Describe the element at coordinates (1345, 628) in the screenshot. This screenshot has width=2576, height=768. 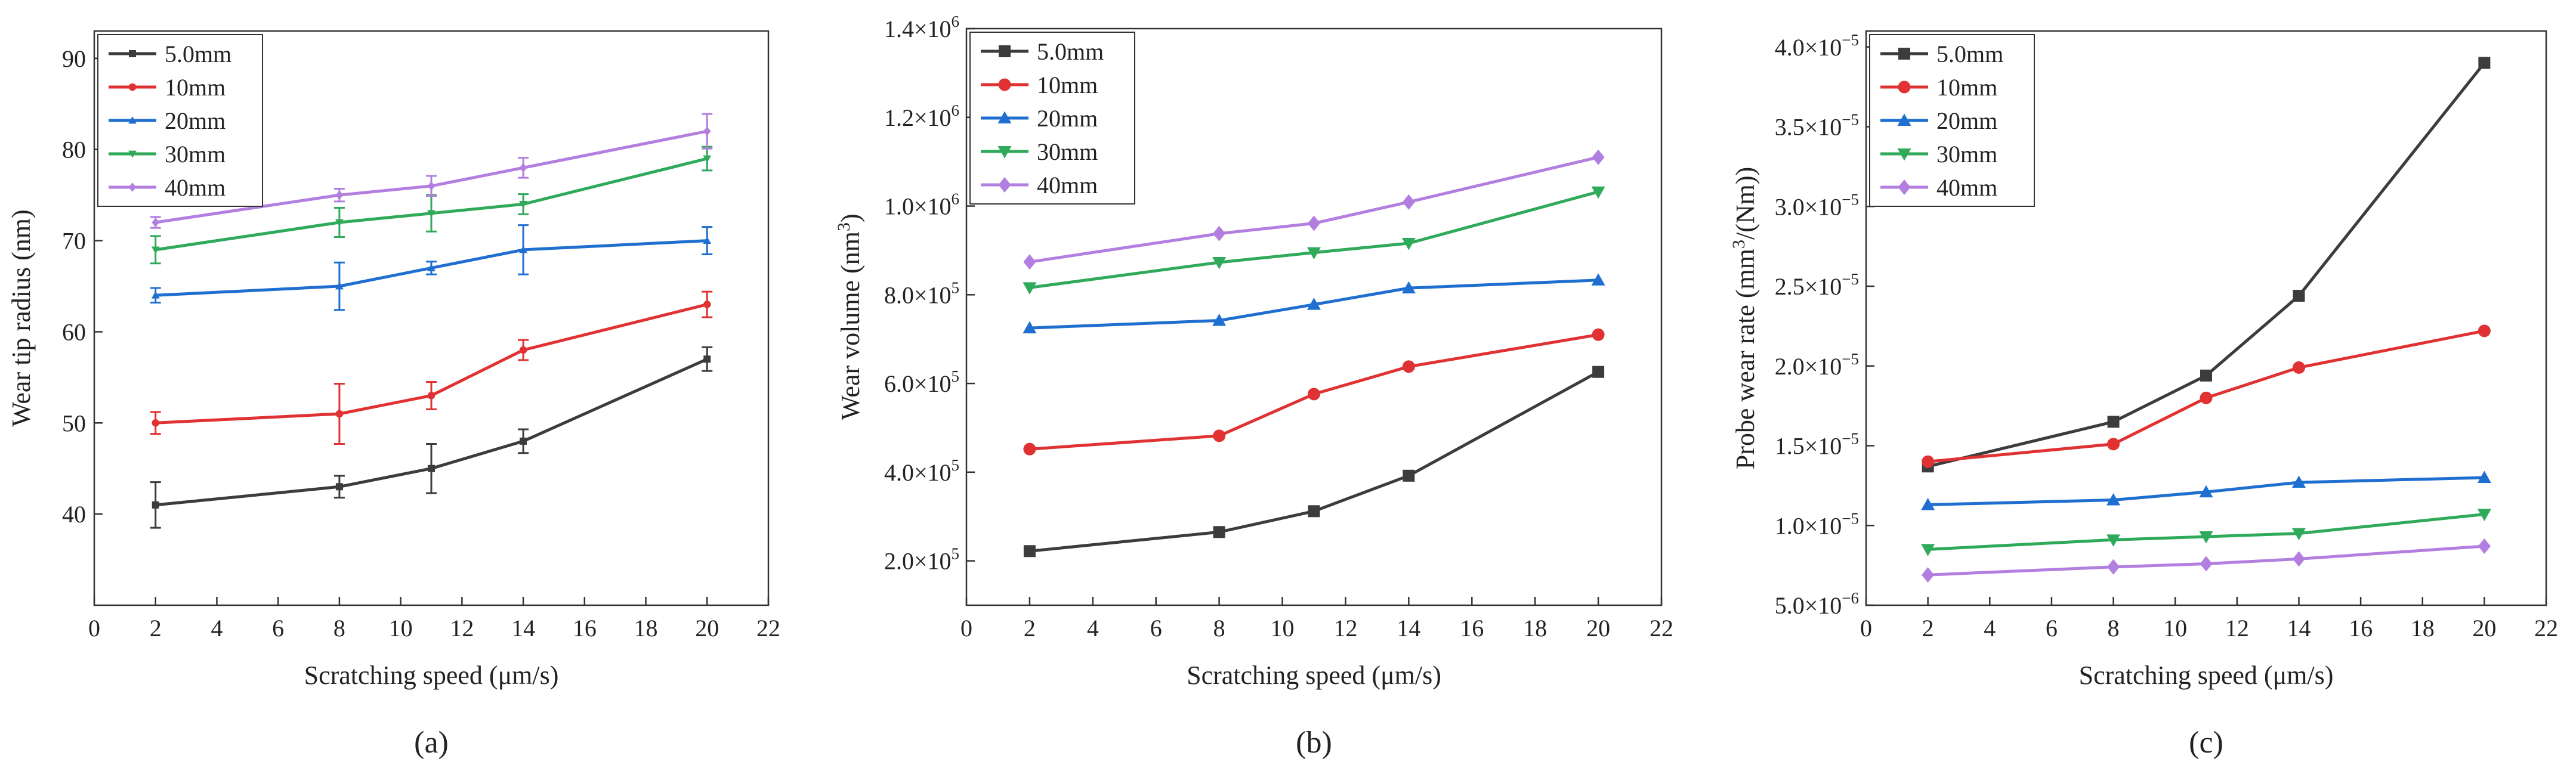
I see `x-tick-label: 12` at that location.